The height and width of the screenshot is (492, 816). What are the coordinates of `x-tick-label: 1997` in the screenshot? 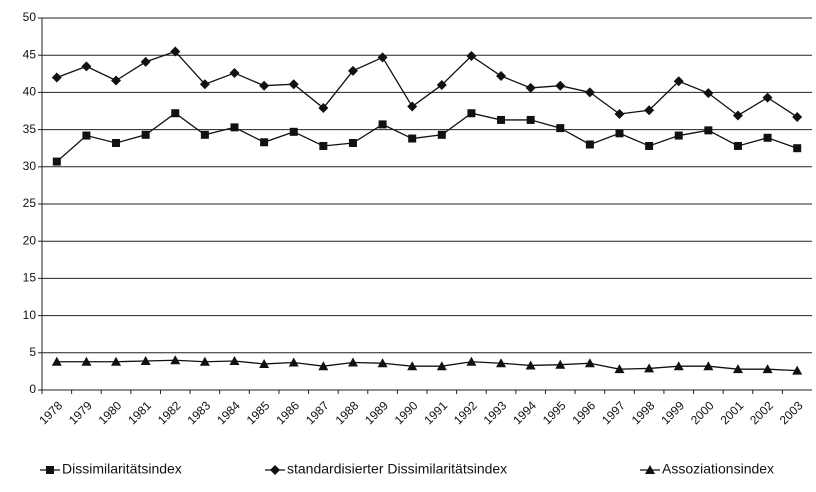 It's located at (613, 412).